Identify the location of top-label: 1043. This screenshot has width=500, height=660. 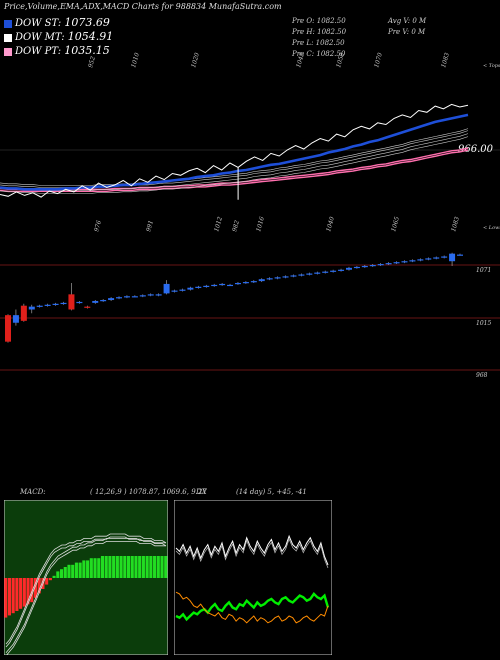
(300, 60).